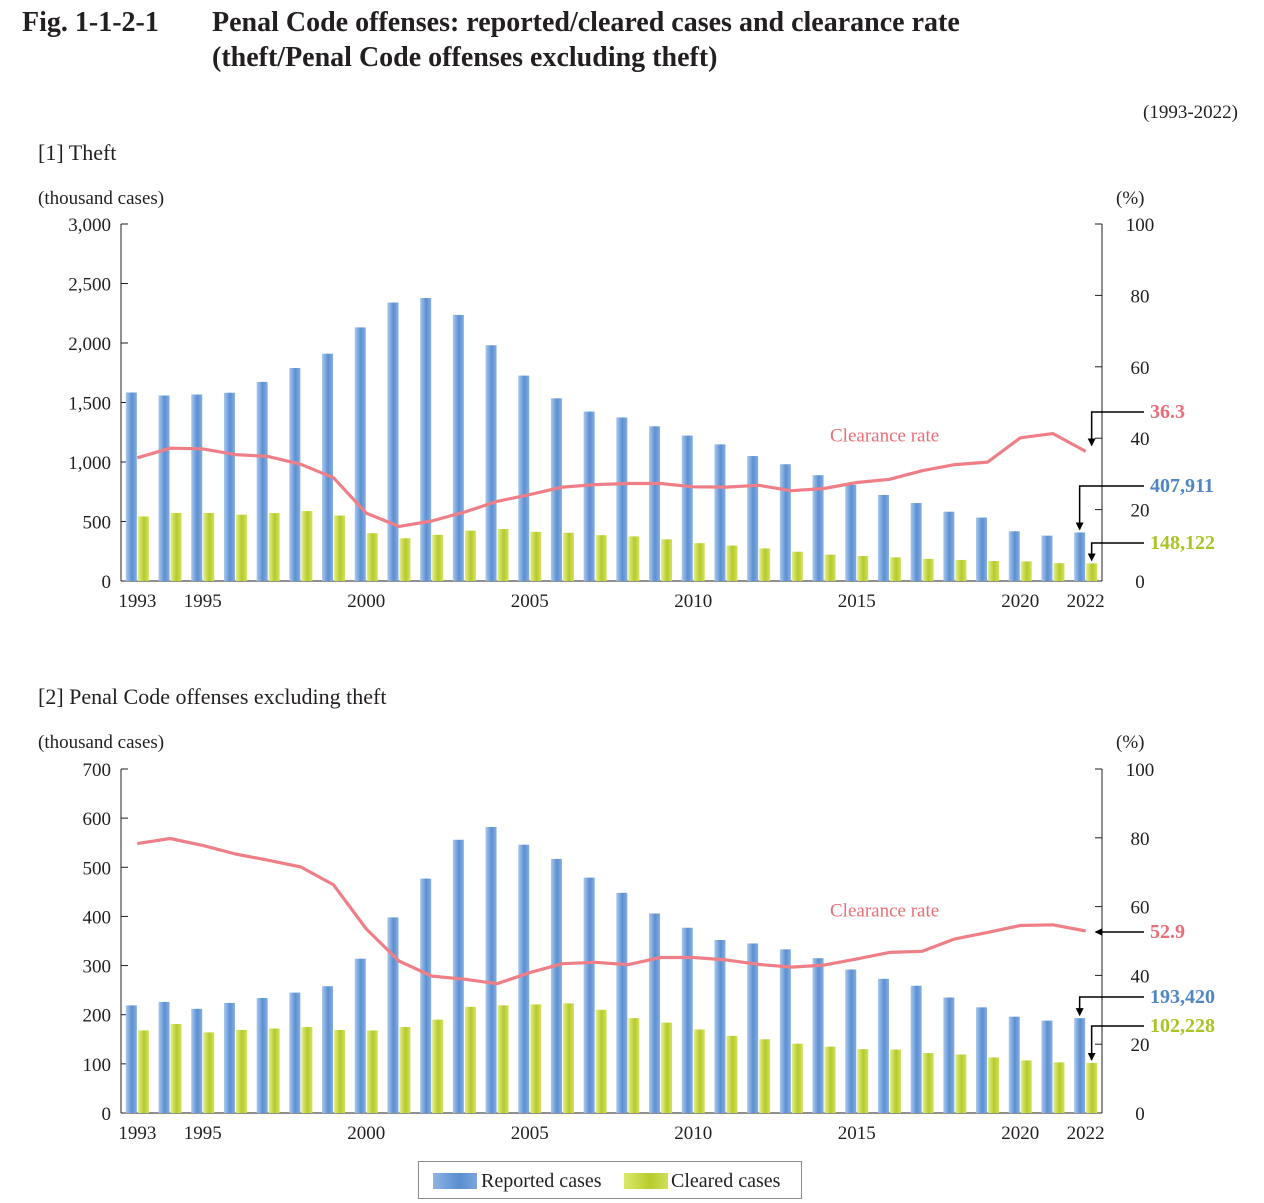  Describe the element at coordinates (1140, 976) in the screenshot. I see `right-tick-label: 40` at that location.